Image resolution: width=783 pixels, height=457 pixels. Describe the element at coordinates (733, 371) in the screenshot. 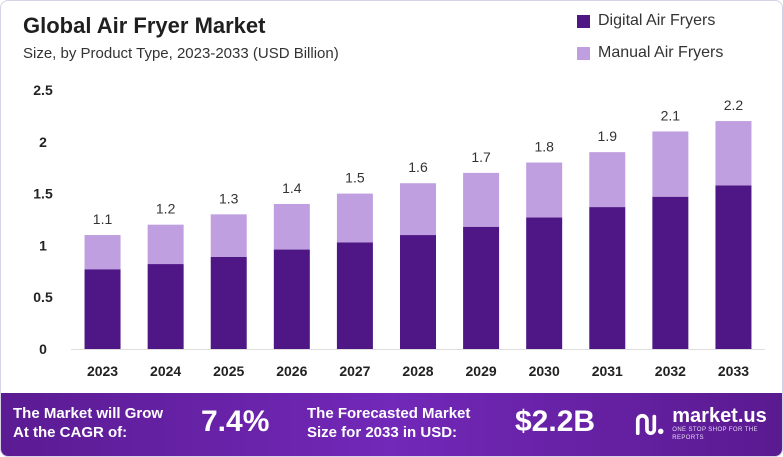

I see `x-tick-label-2033: 2033` at that location.